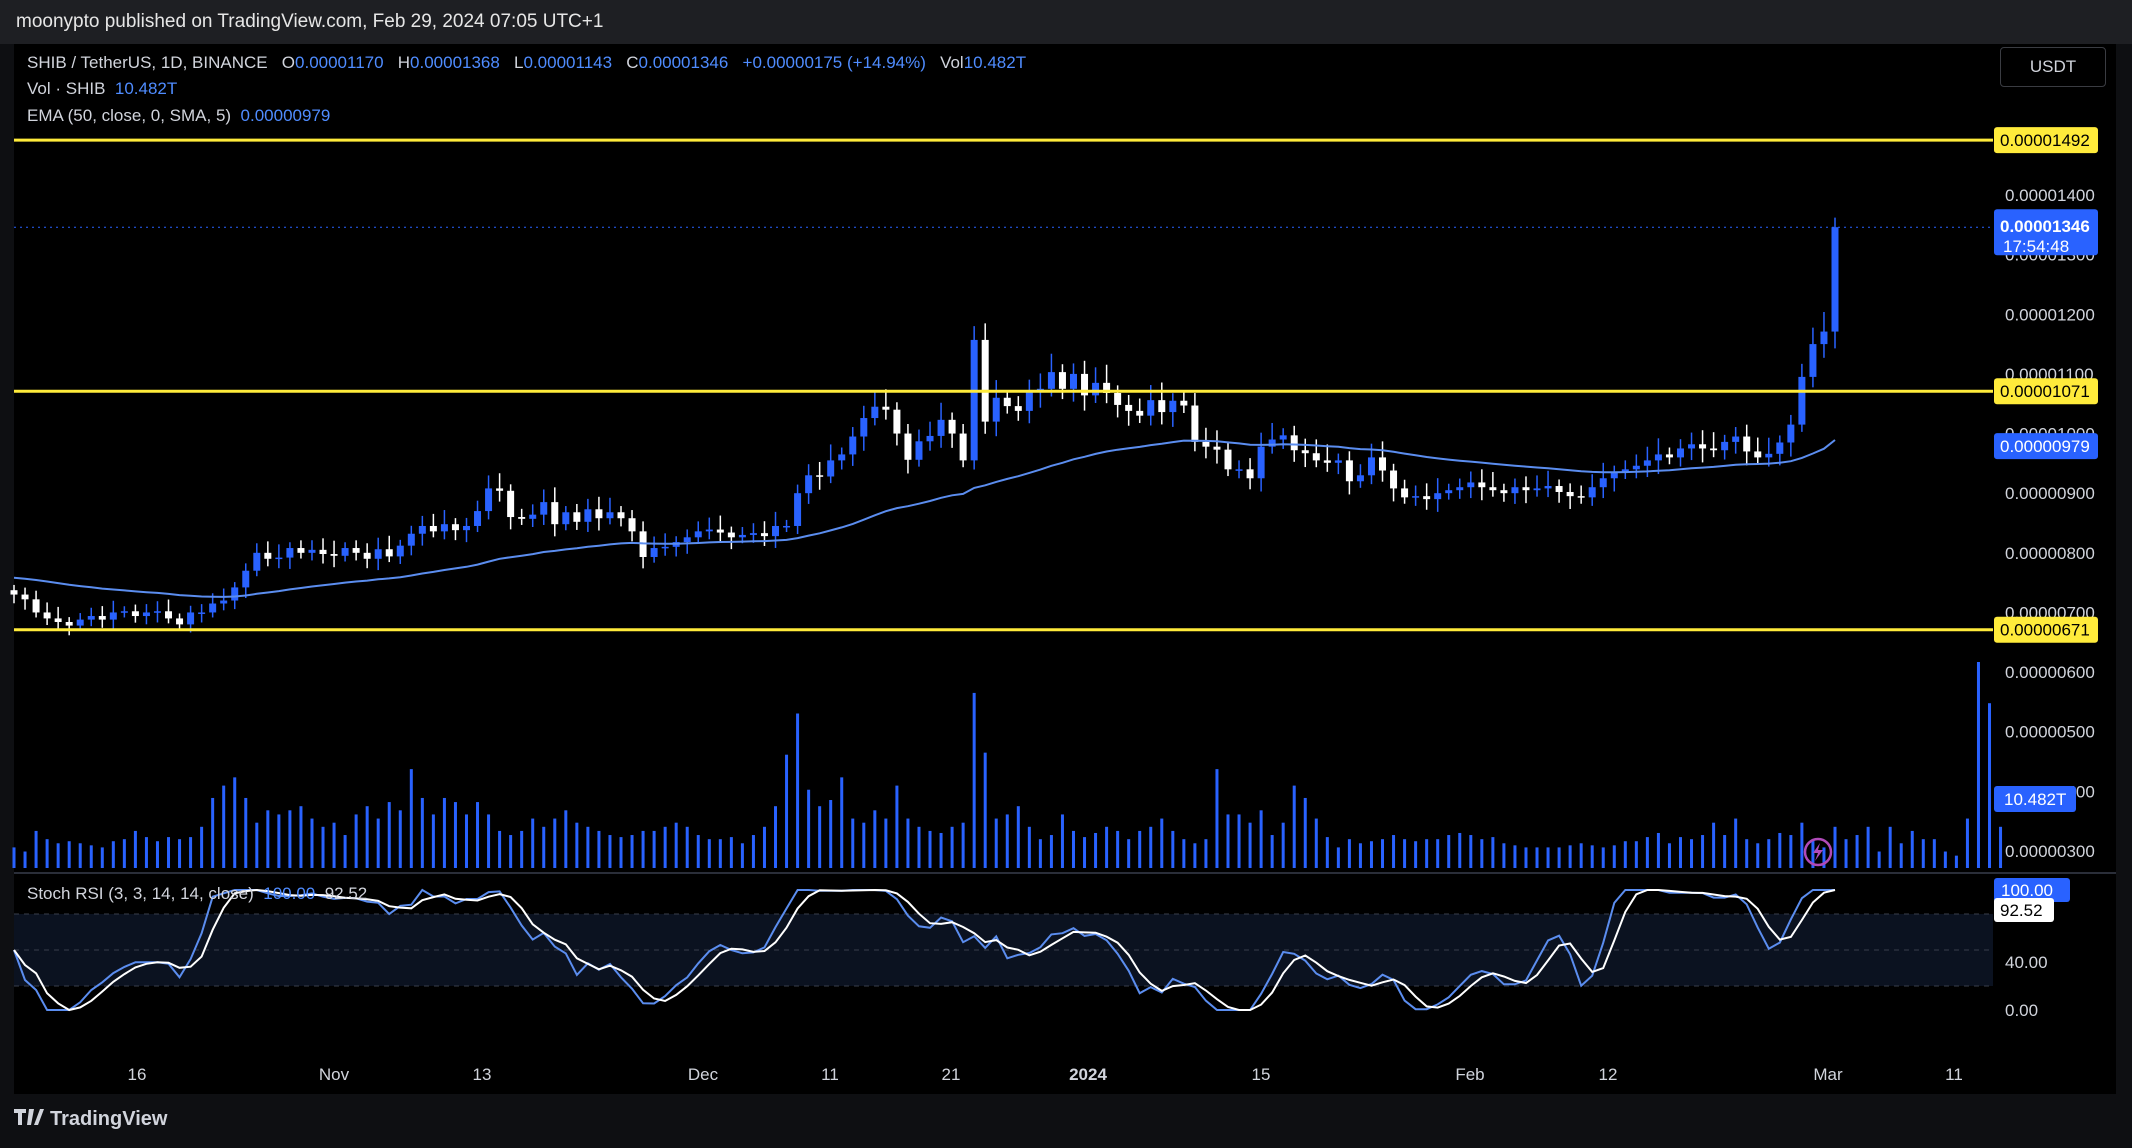 This screenshot has width=2132, height=1148. Describe the element at coordinates (146, 88) in the screenshot. I see `volume-legend-value: 10.482T` at that location.